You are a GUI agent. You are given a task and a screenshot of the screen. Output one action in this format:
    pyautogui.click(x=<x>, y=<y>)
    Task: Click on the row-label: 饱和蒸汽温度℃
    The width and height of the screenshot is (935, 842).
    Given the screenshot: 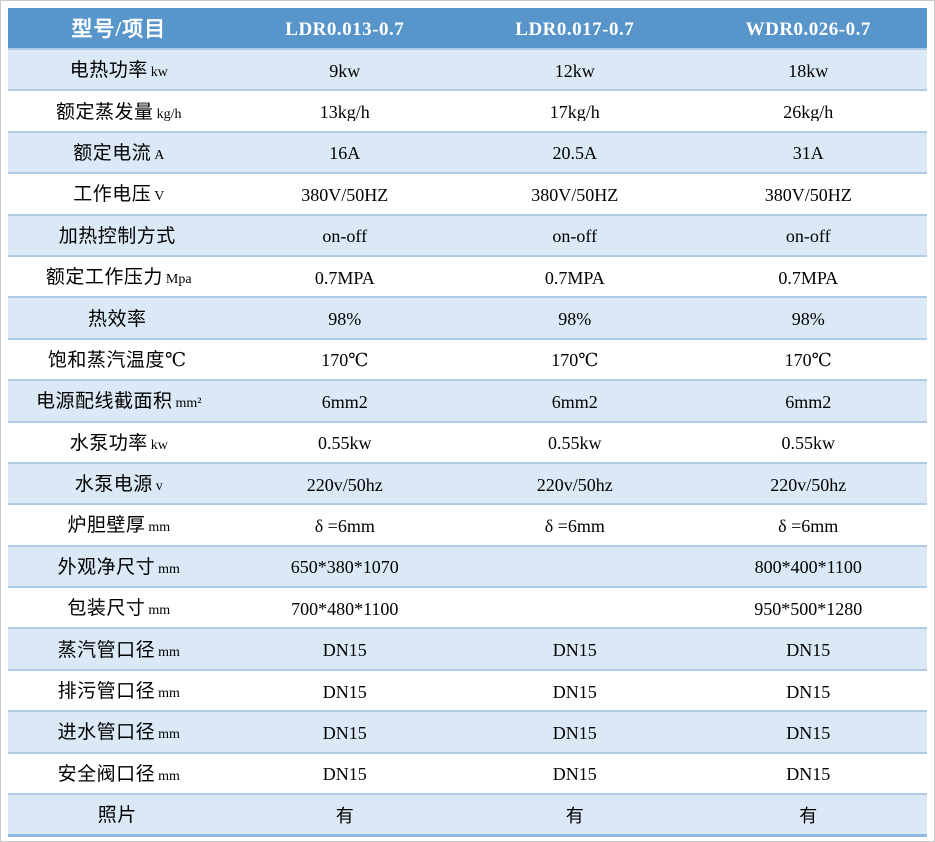 What is the action you would take?
    pyautogui.click(x=117, y=359)
    